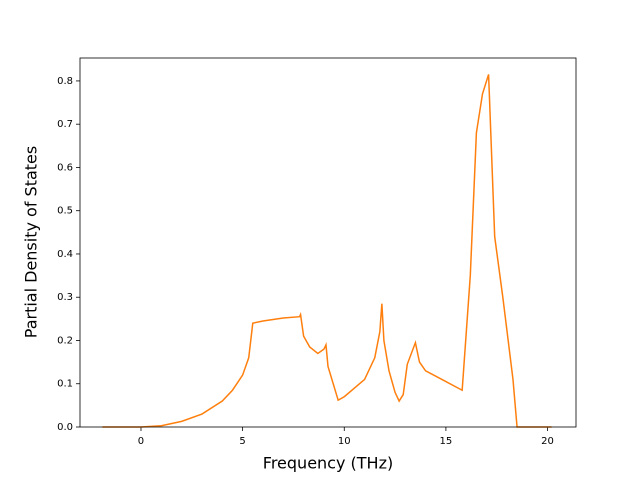 This screenshot has height=480, width=640. Describe the element at coordinates (141, 441) in the screenshot. I see `x-tick-label: 0` at that location.